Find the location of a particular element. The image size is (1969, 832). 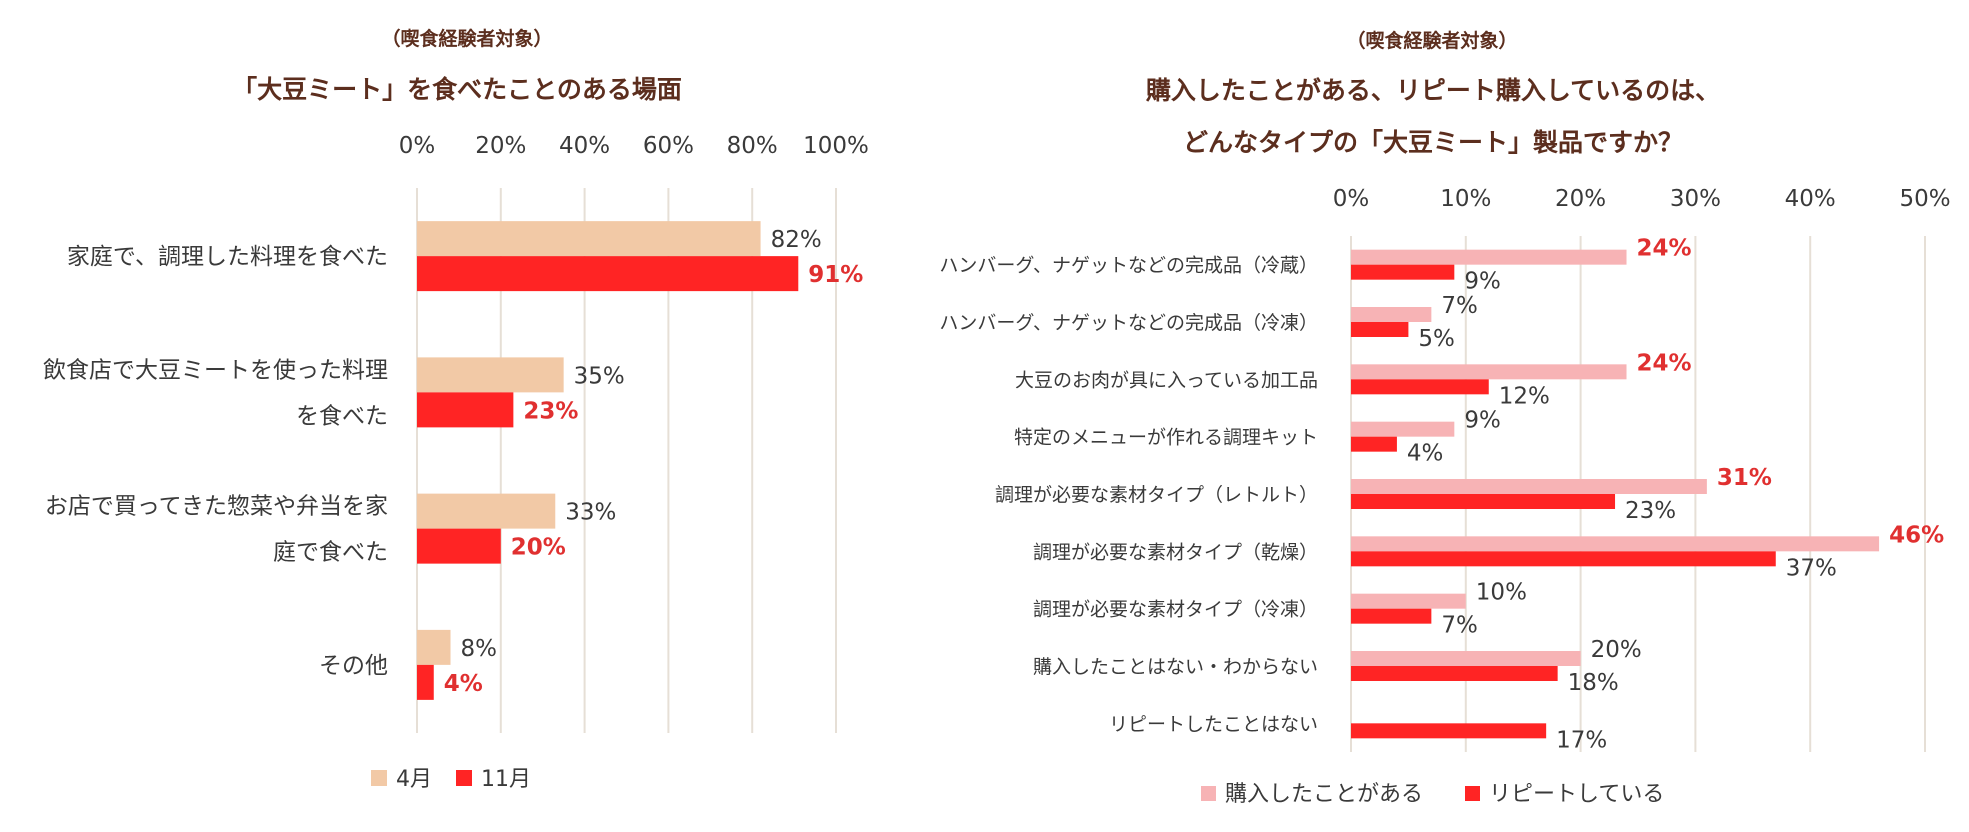

right-x-tick-label: 40% is located at coordinates (1810, 199).